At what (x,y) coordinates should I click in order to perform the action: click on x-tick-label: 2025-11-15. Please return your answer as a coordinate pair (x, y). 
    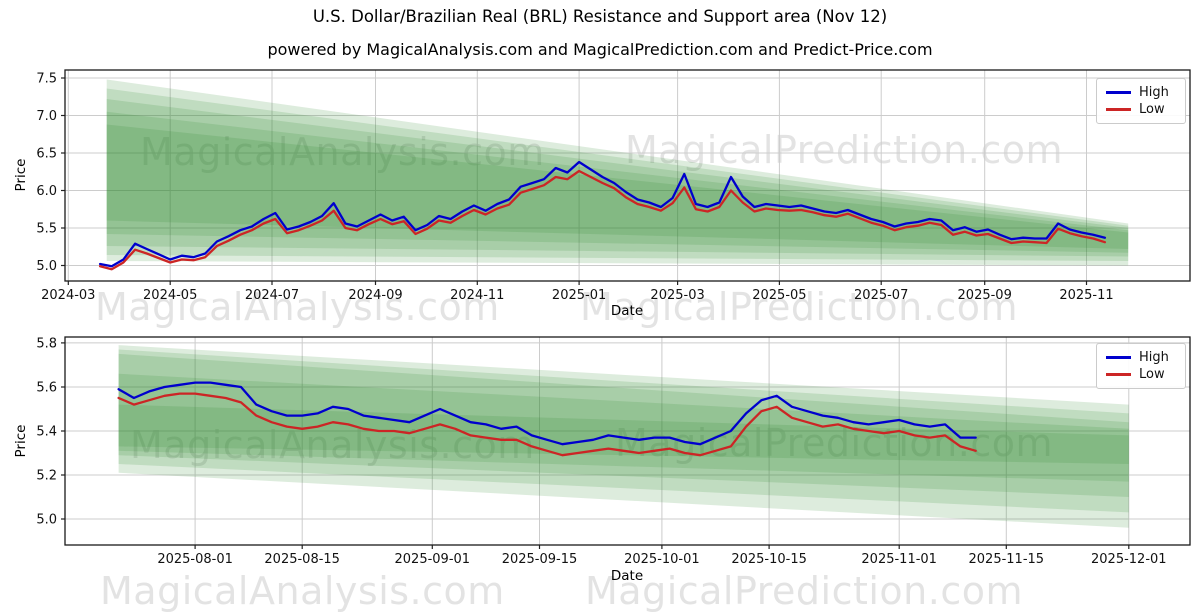
    Looking at the image, I should click on (1007, 559).